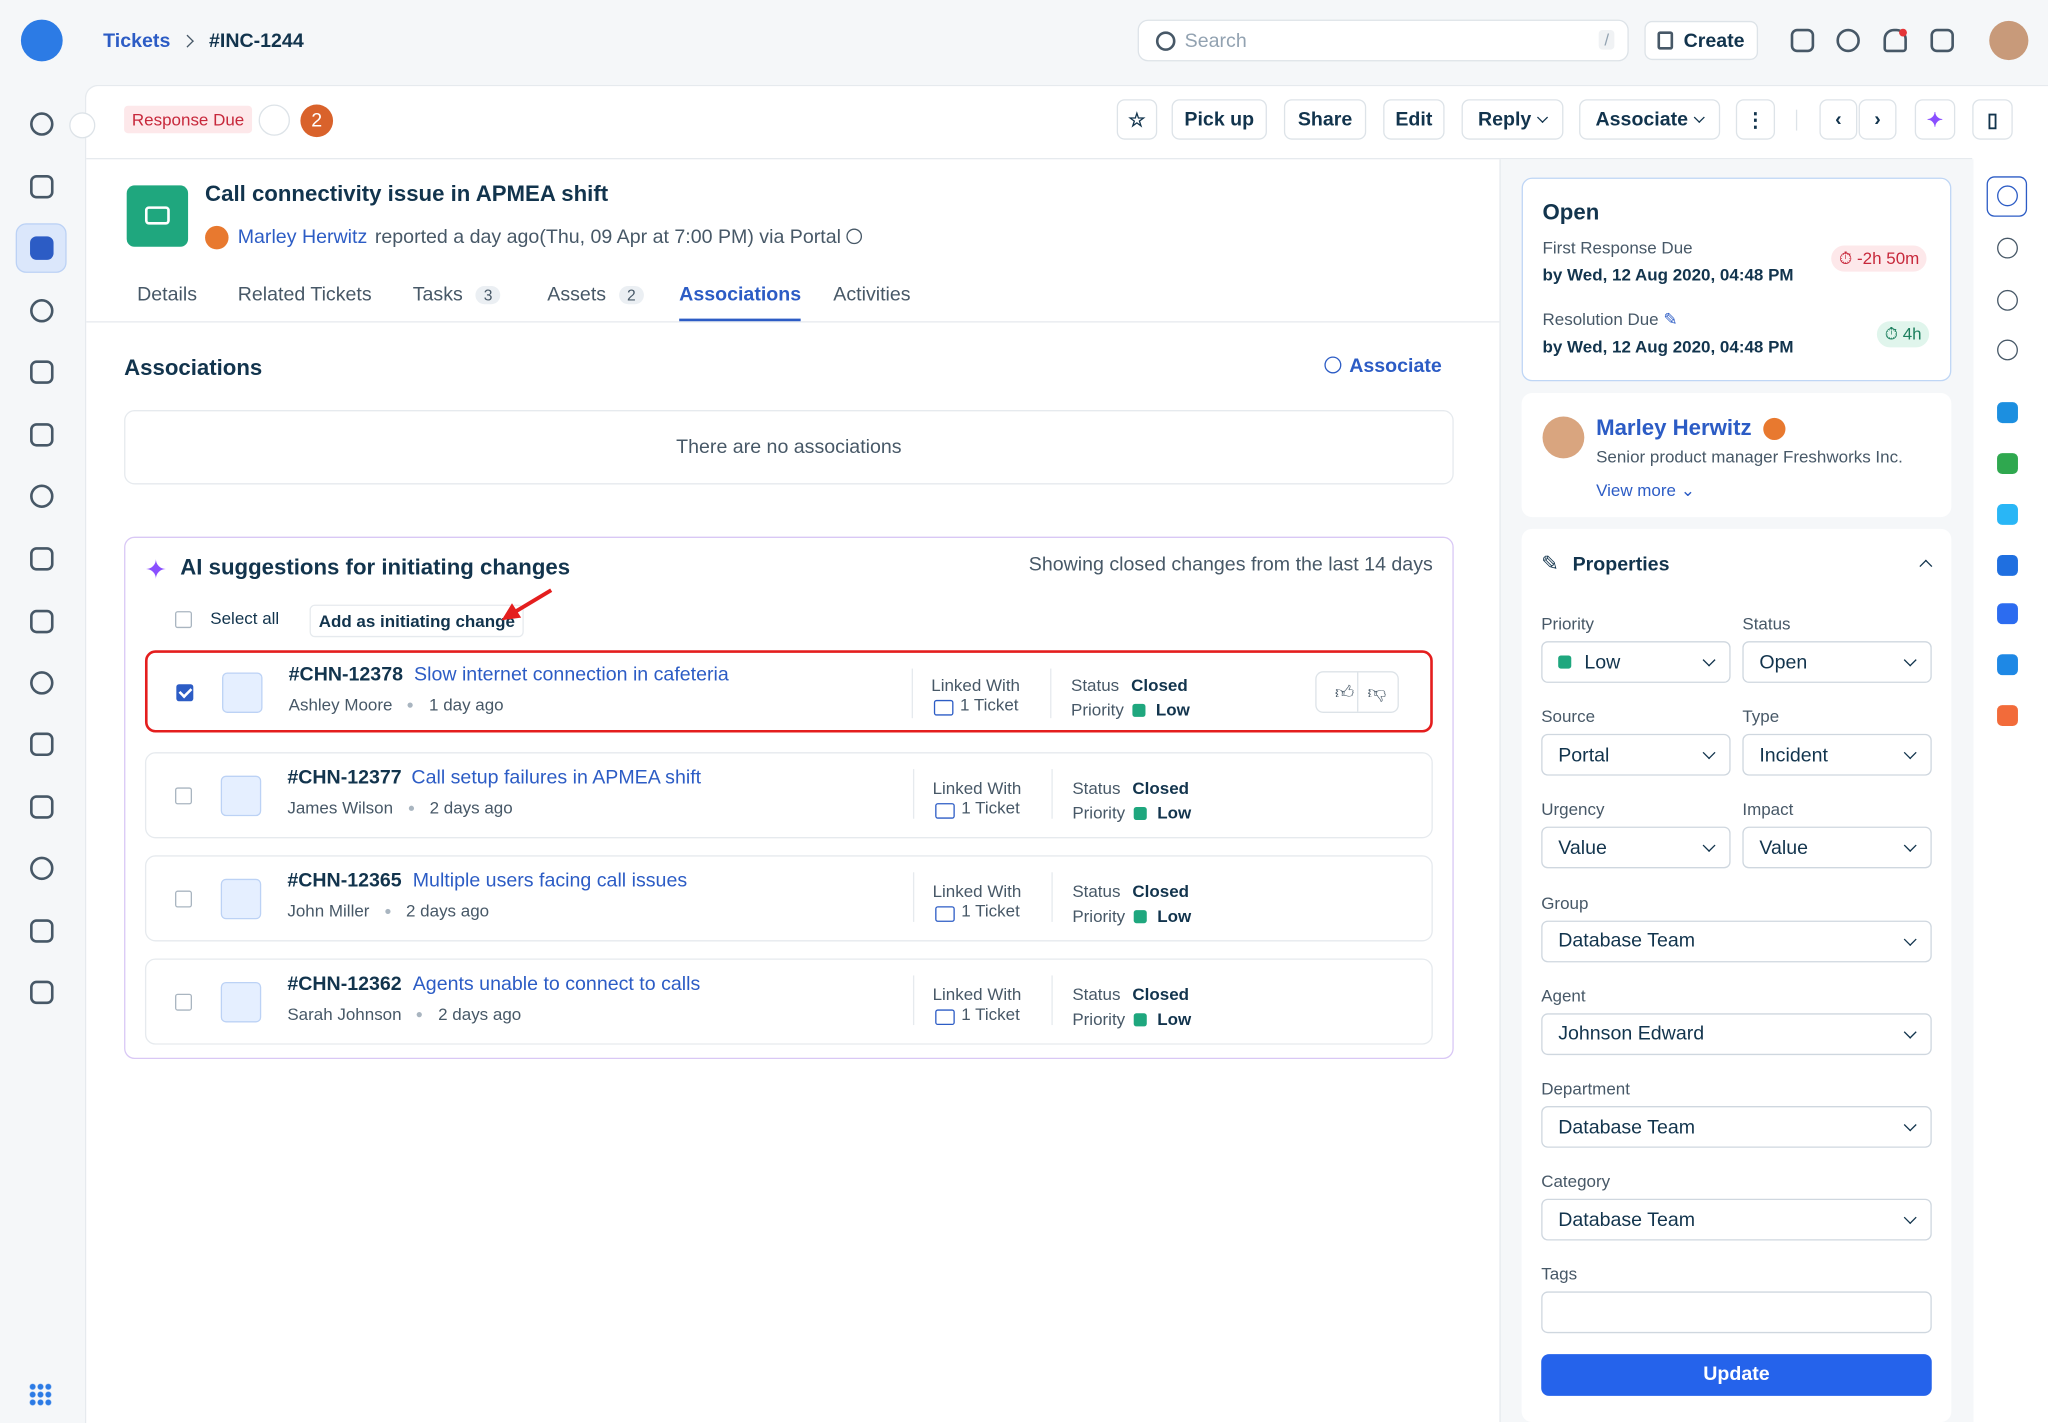 This screenshot has height=1423, width=2048. I want to click on field-value: Open, so click(1783, 662).